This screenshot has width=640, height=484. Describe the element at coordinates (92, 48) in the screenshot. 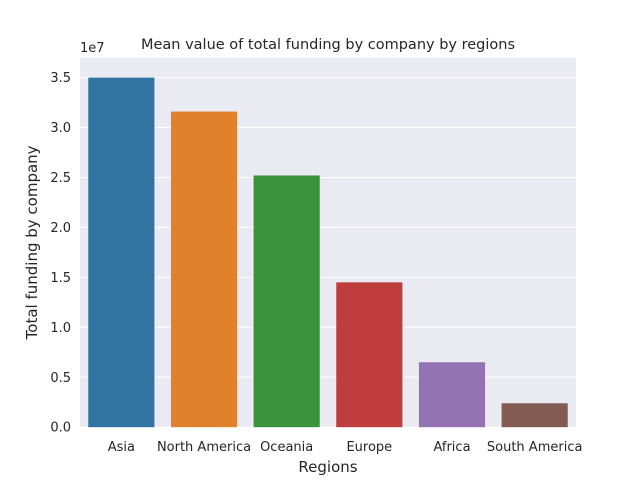

I see `y-multiplier-label: 1e7` at that location.